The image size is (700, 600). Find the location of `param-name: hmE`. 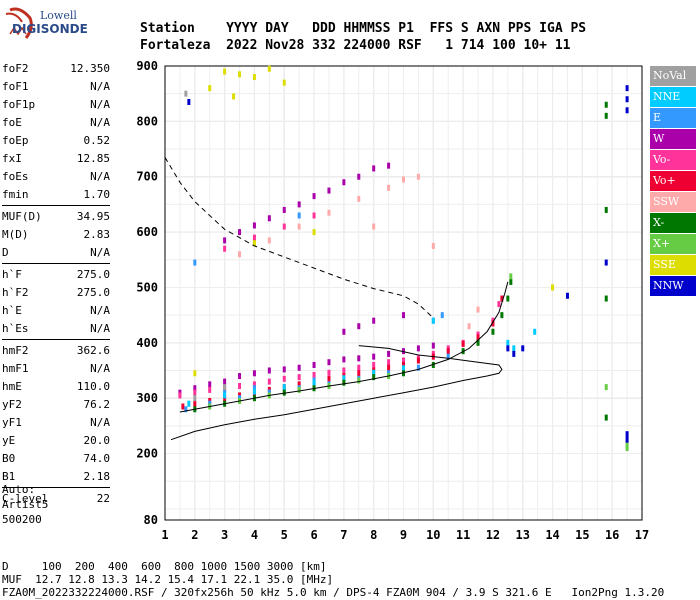

param-name: hmE is located at coordinates (12, 386).